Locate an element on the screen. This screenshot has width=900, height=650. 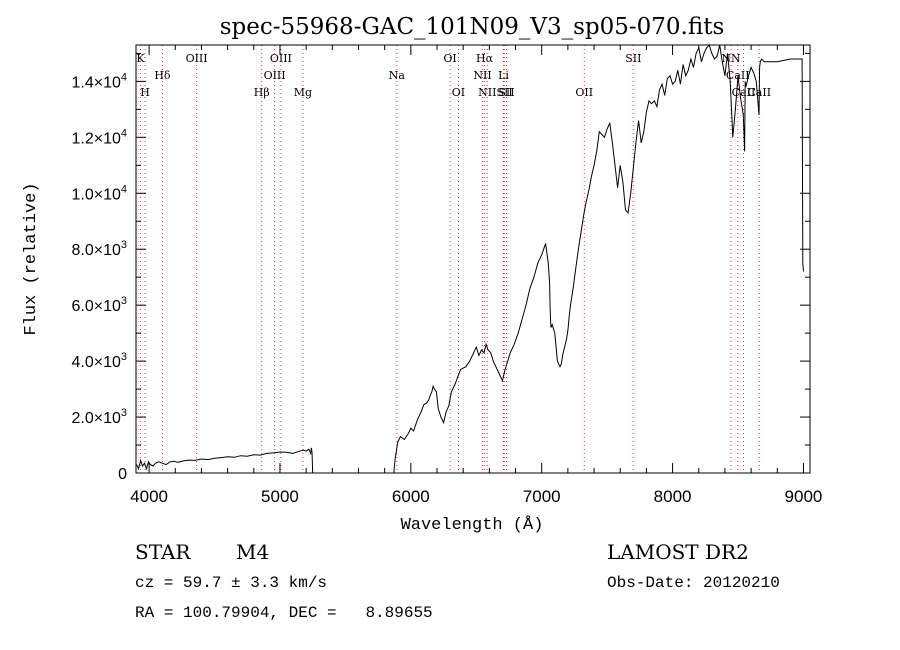
y-tick-label: 1.2×10⁴ is located at coordinates (99, 137).